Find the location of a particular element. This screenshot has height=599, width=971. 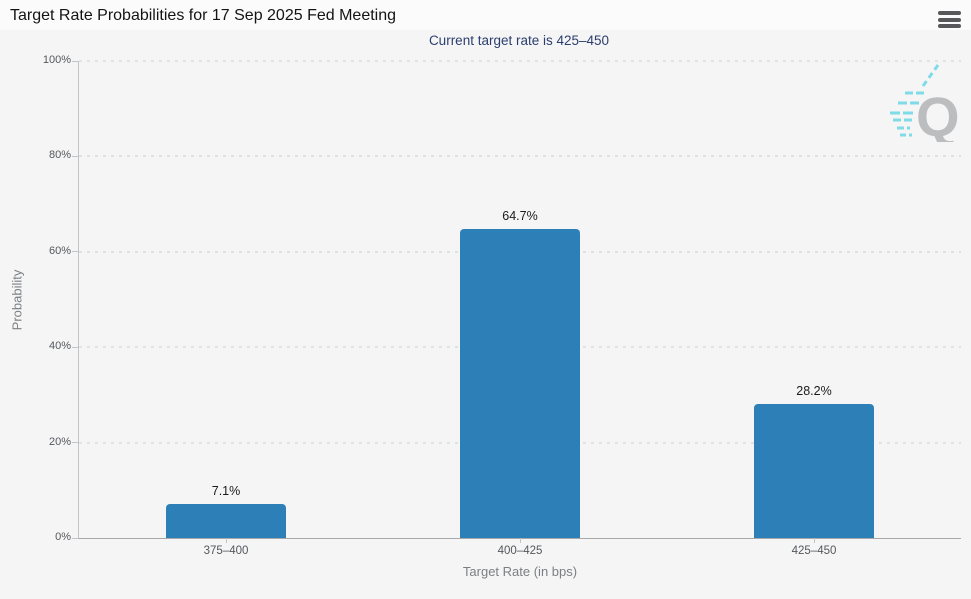

logo-letter: Q is located at coordinates (938, 113).